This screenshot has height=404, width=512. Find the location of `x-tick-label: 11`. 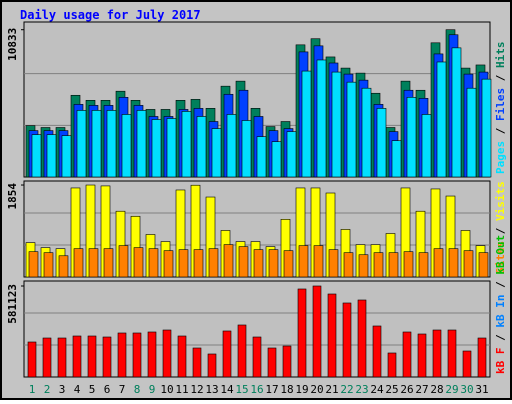

x-tick-label: 11 is located at coordinates (181, 389).